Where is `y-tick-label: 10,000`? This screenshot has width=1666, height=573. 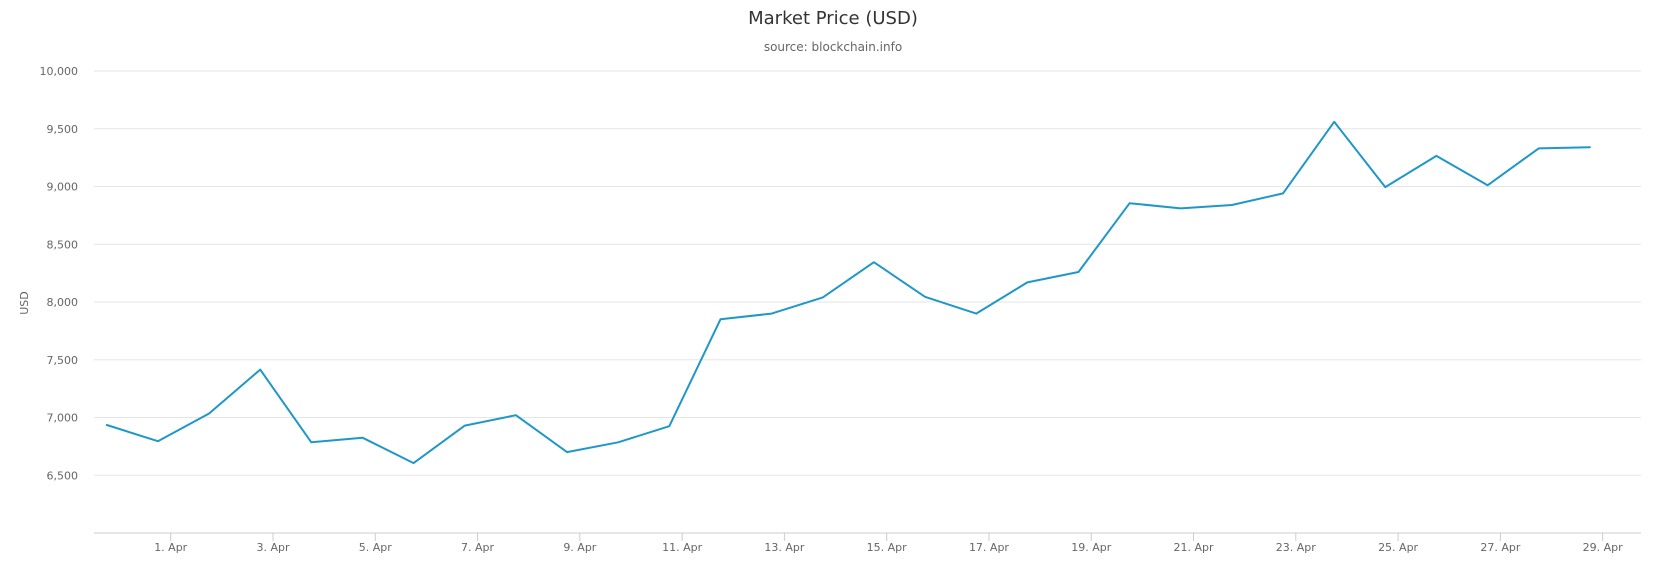 y-tick-label: 10,000 is located at coordinates (59, 71).